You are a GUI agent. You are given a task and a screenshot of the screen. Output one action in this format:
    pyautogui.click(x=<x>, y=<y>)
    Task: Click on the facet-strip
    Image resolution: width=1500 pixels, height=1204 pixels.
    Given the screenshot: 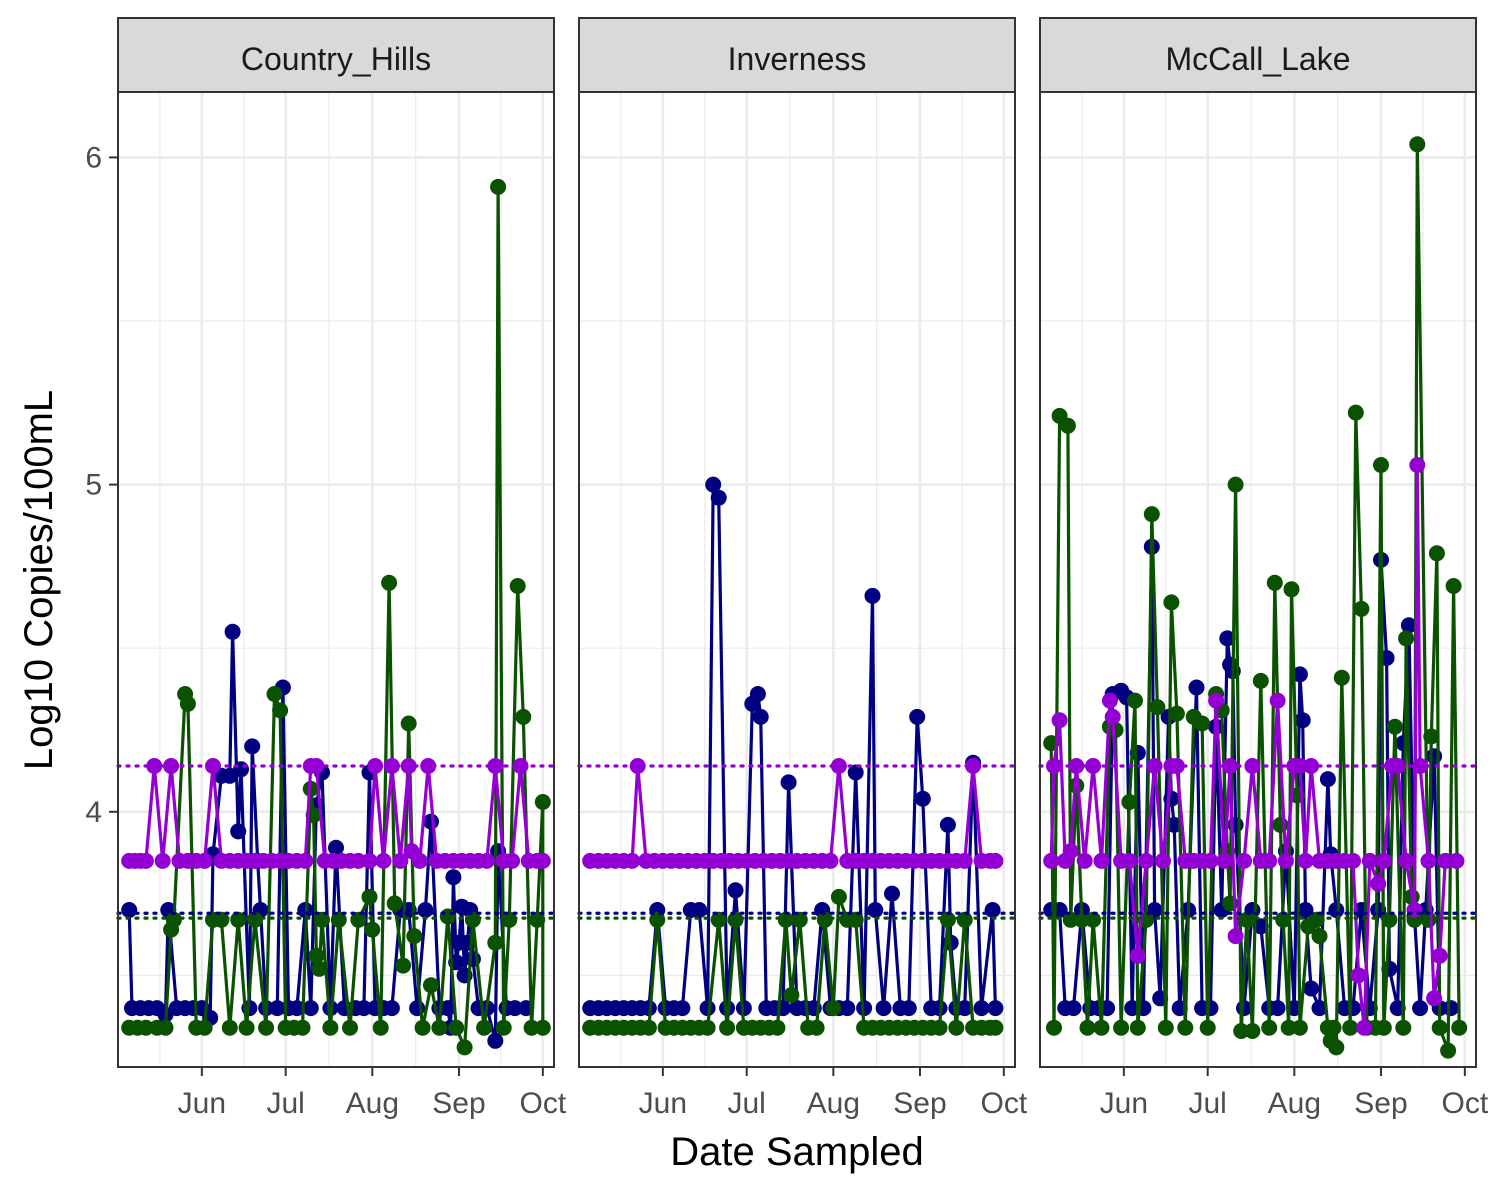 What is the action you would take?
    pyautogui.click(x=336, y=55)
    